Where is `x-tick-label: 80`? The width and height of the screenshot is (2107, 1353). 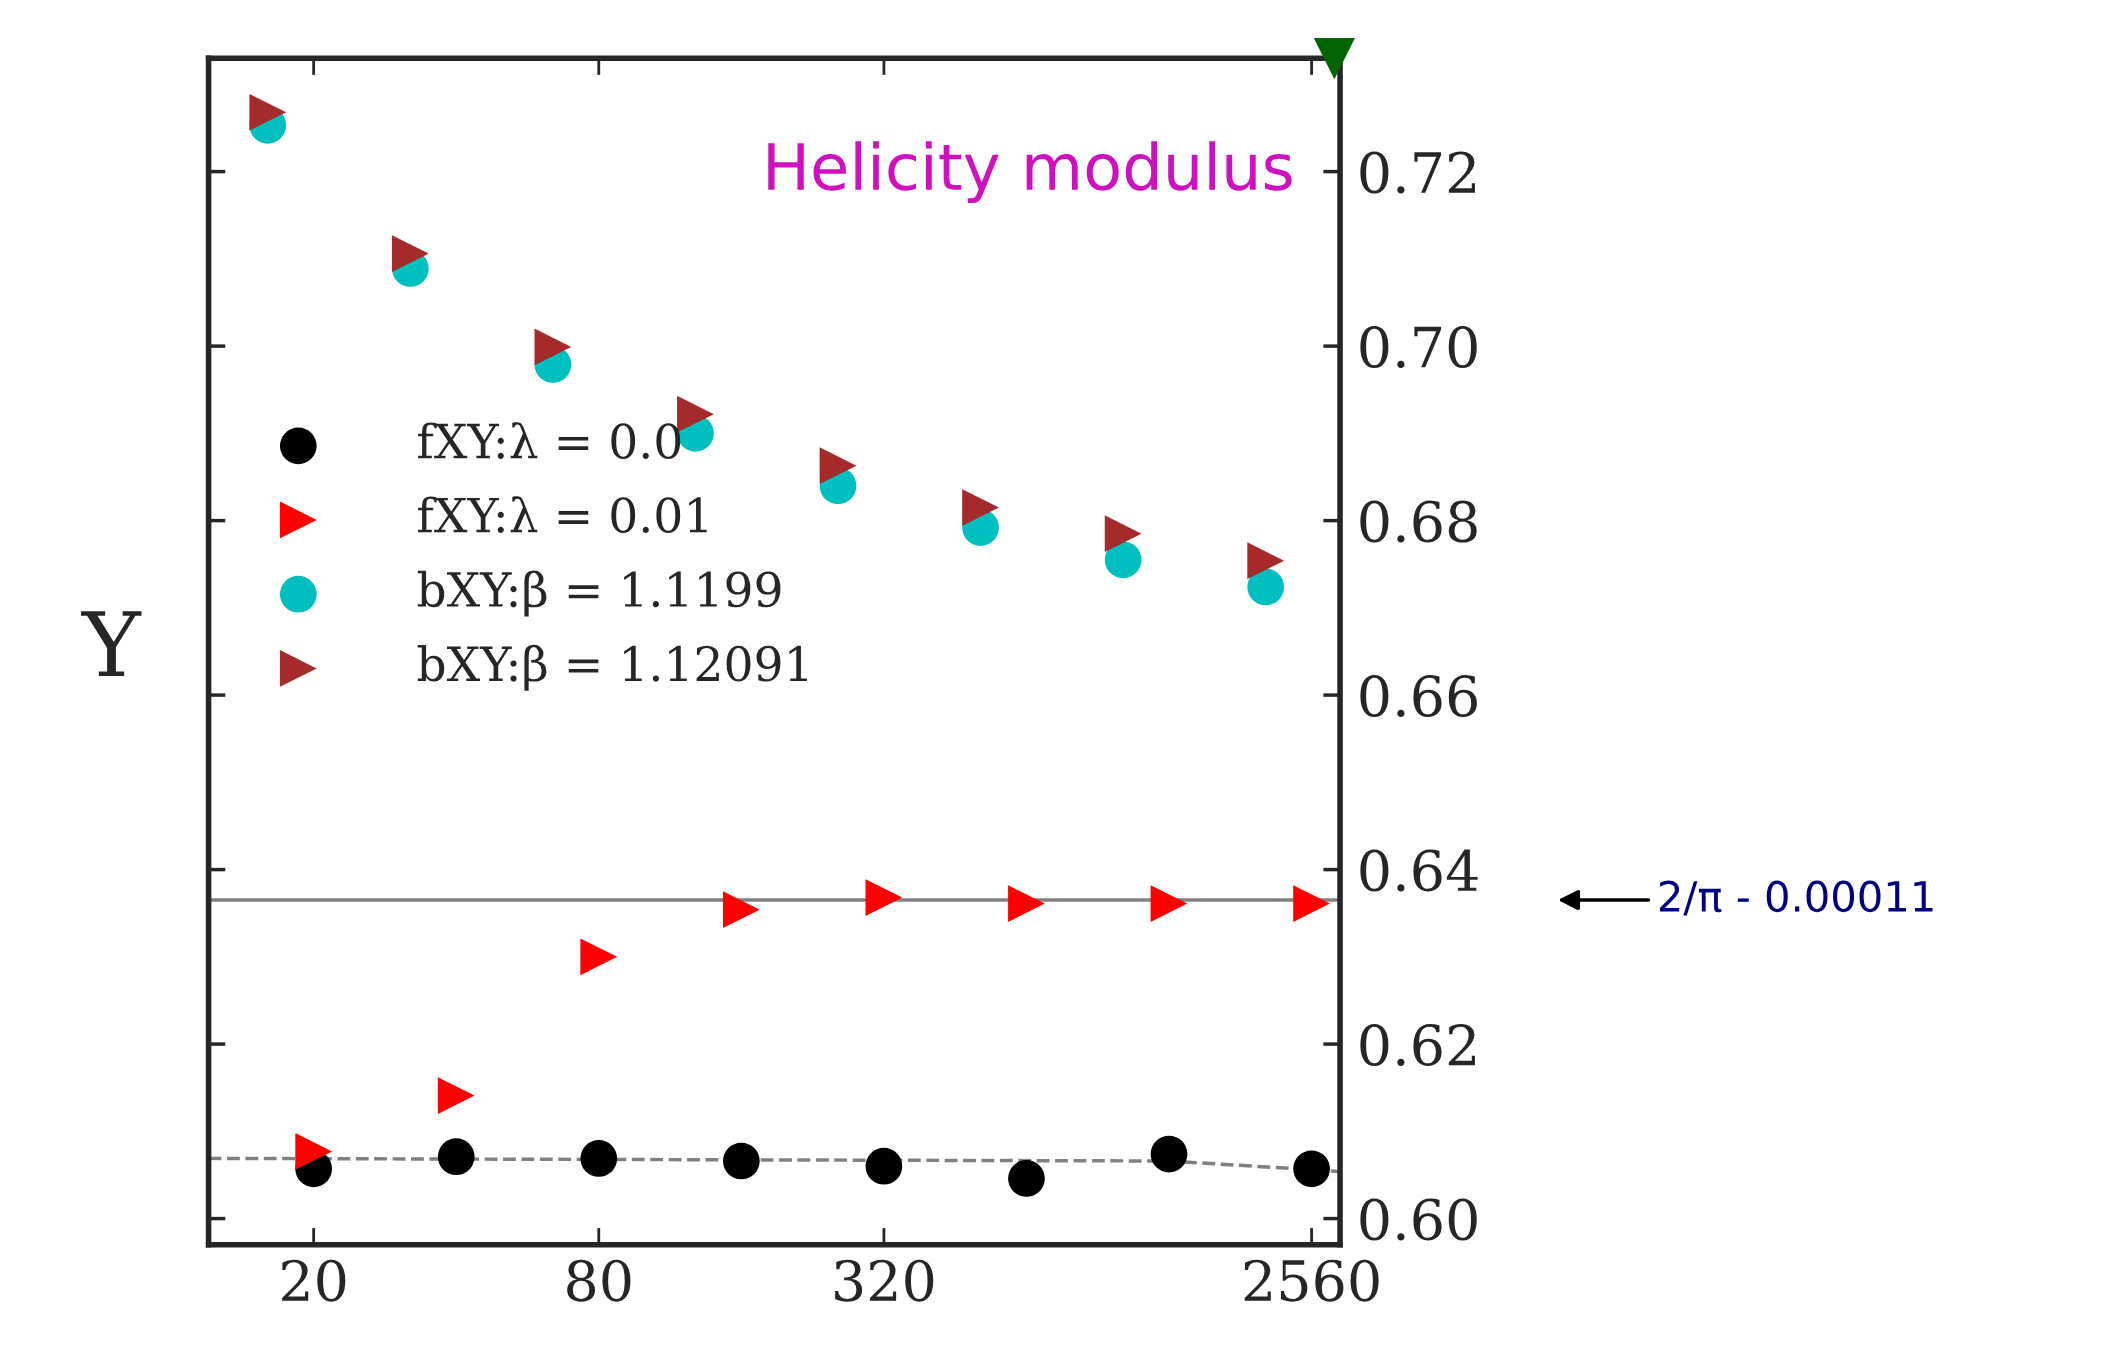 x-tick-label: 80 is located at coordinates (599, 1280).